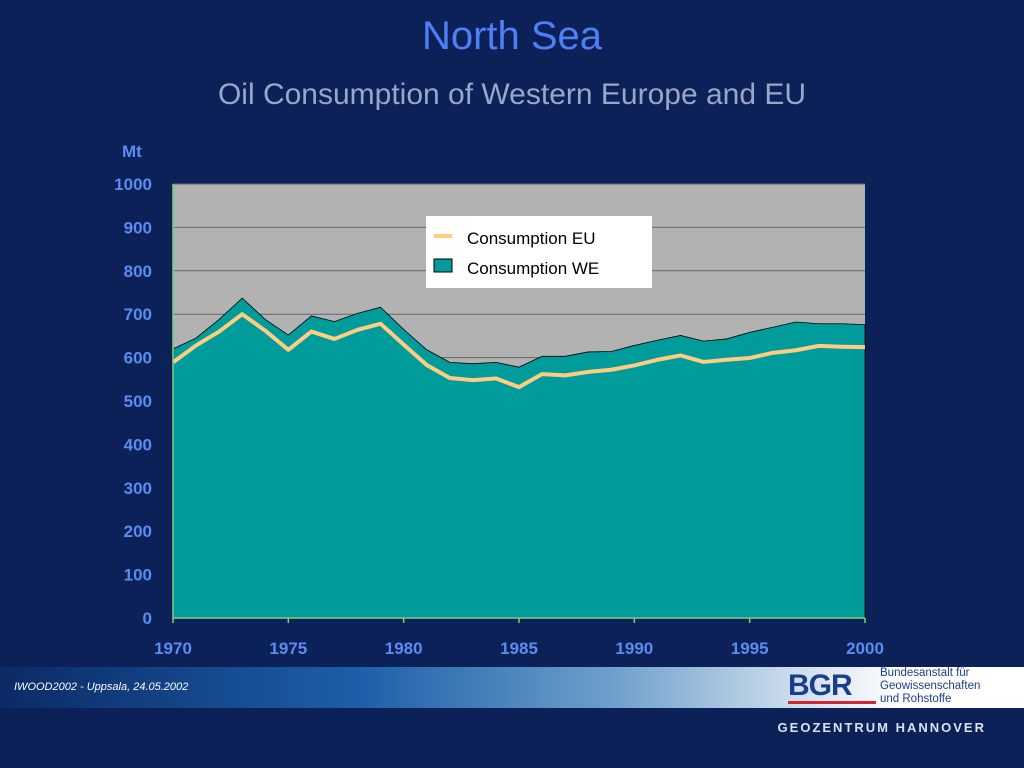 The width and height of the screenshot is (1024, 768). Describe the element at coordinates (865, 648) in the screenshot. I see `x-tick-label-2000: 2000` at that location.